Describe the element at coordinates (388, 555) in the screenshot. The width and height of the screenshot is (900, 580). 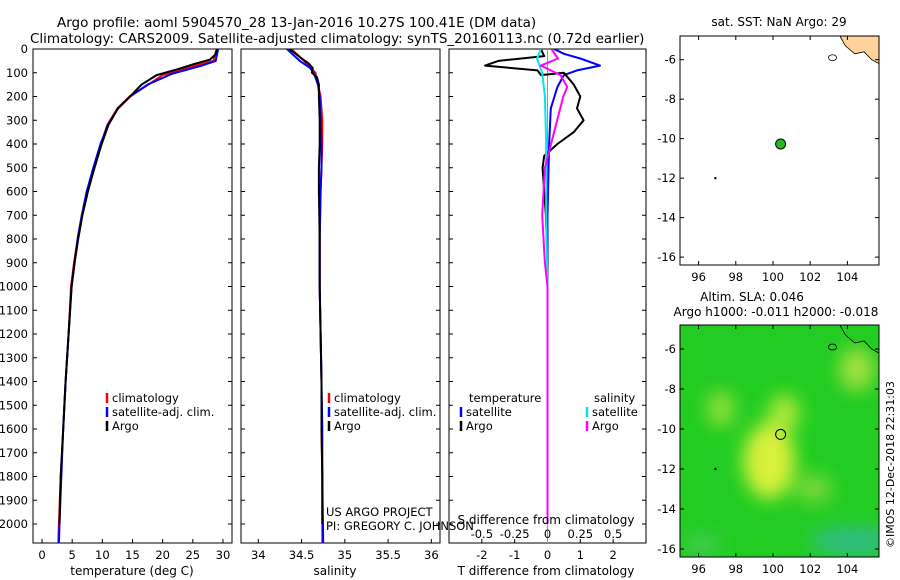
I see `salinity-x-tick-label: 35.5` at that location.